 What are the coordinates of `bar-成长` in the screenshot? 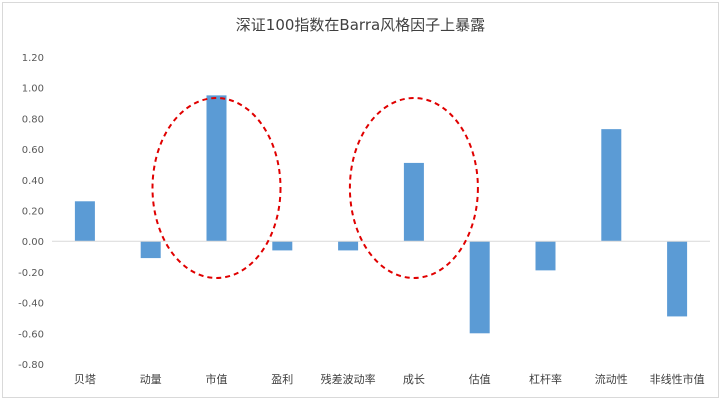 It's located at (413, 202).